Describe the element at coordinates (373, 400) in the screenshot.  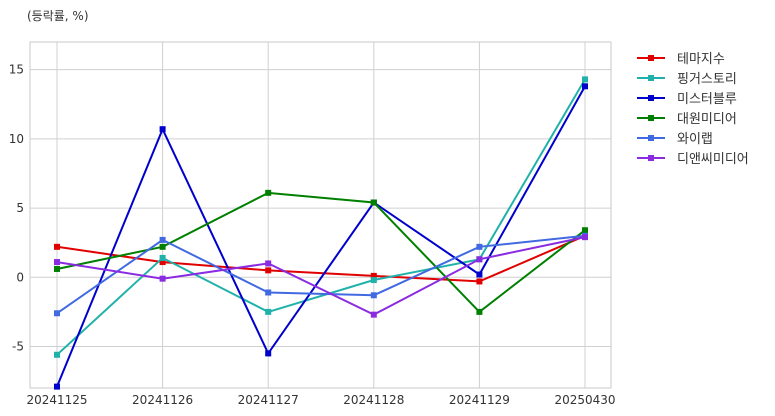
I see `x-tick-label: 20241128` at that location.